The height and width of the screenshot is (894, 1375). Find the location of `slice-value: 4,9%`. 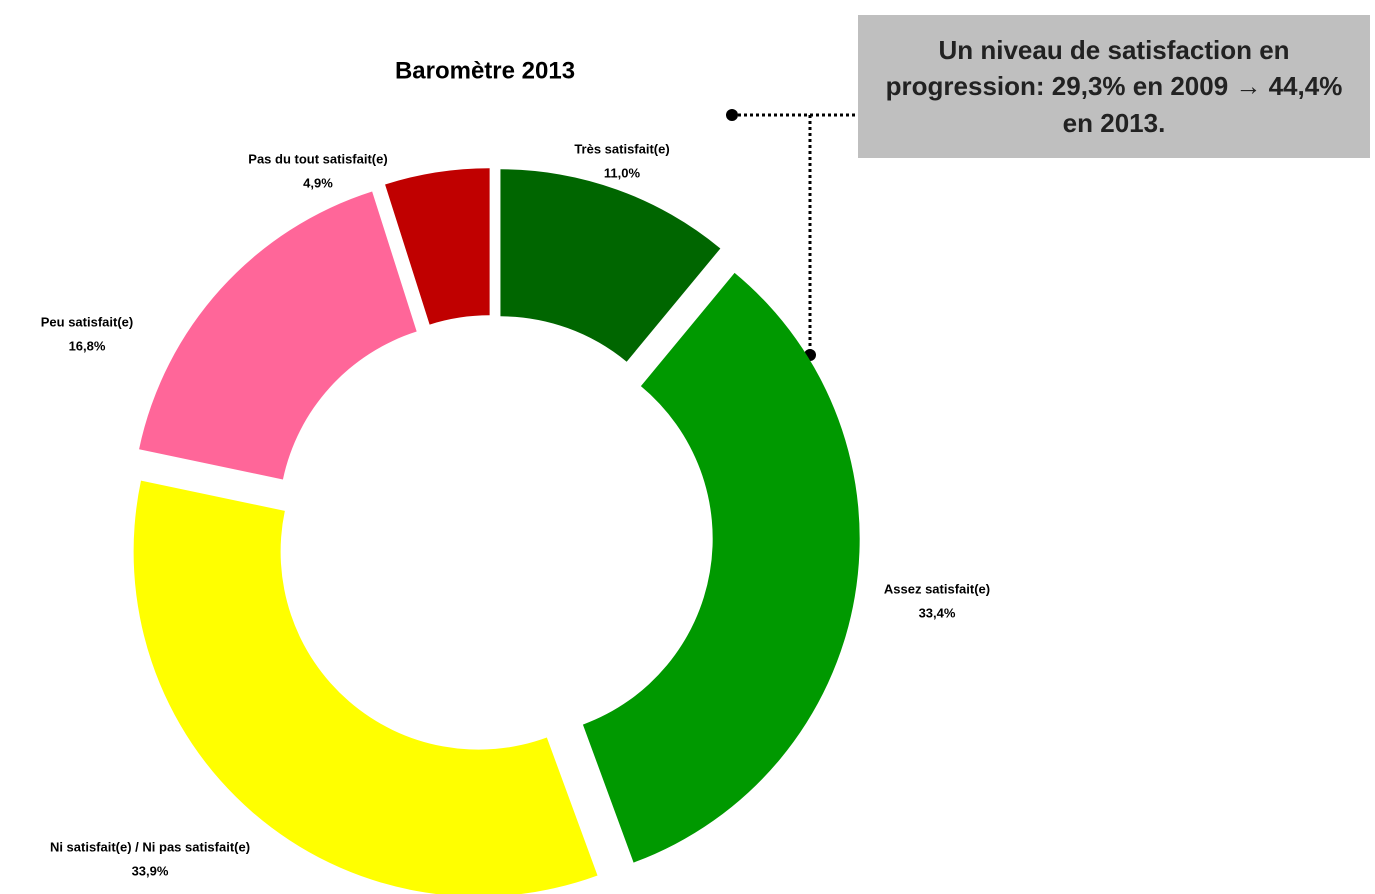

slice-value: 4,9% is located at coordinates (318, 182).